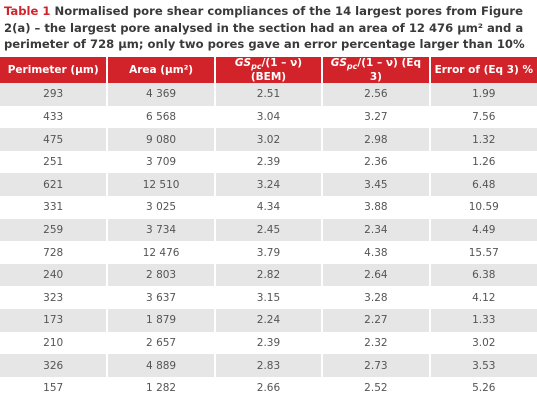 The image size is (537, 410). Describe the element at coordinates (161, 275) in the screenshot. I see `table-cell: 2 803` at that location.